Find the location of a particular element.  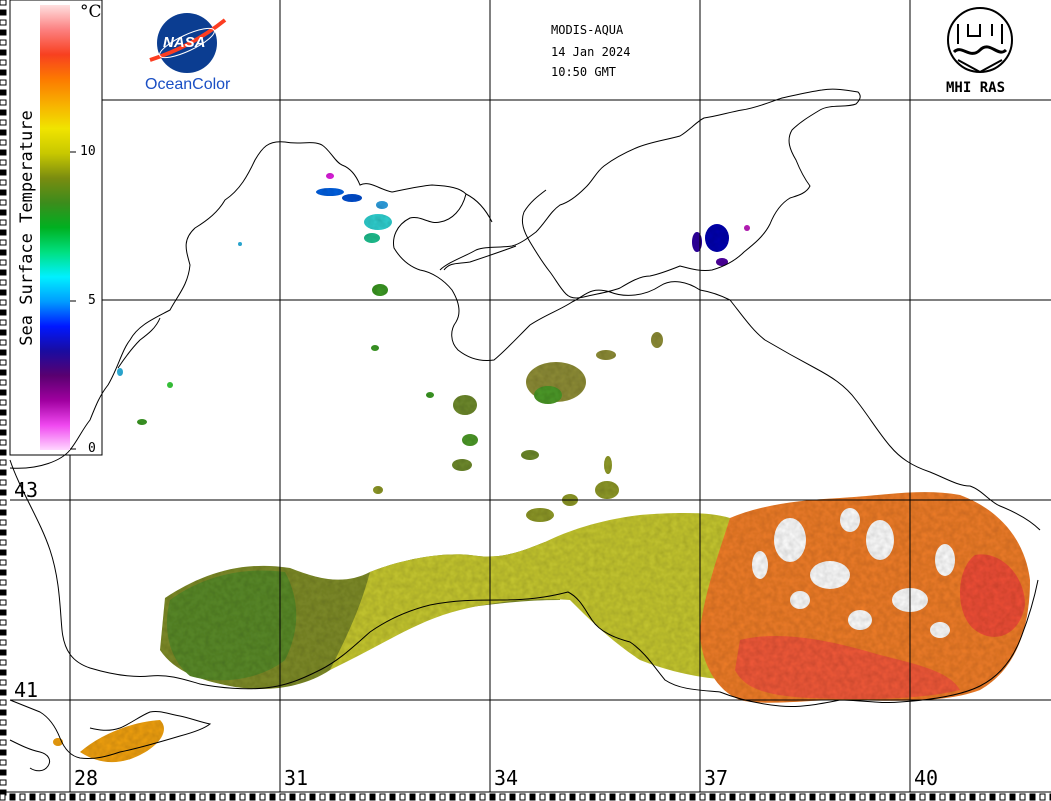

time-label: 10:50 GMT is located at coordinates (584, 72).